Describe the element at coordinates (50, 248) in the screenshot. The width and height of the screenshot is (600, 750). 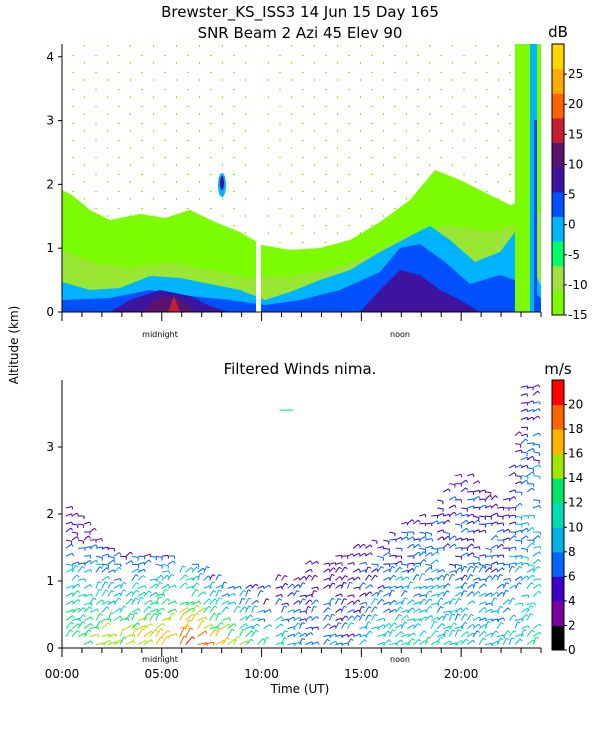
I see `snr-y-tick-label: 1` at that location.